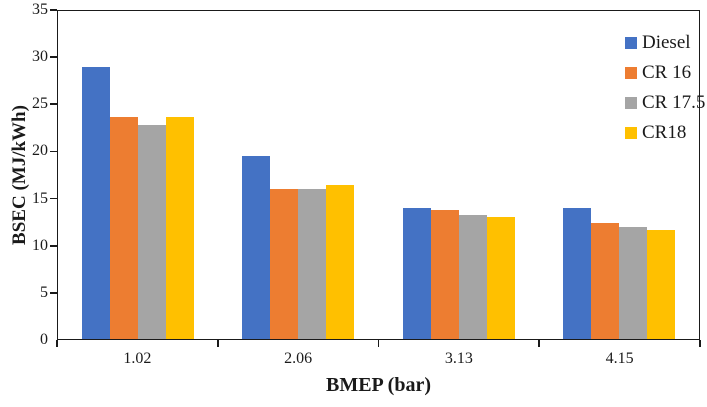 The image size is (707, 407). Describe the element at coordinates (44, 292) in the screenshot. I see `y-tick-label-5: 5` at that location.